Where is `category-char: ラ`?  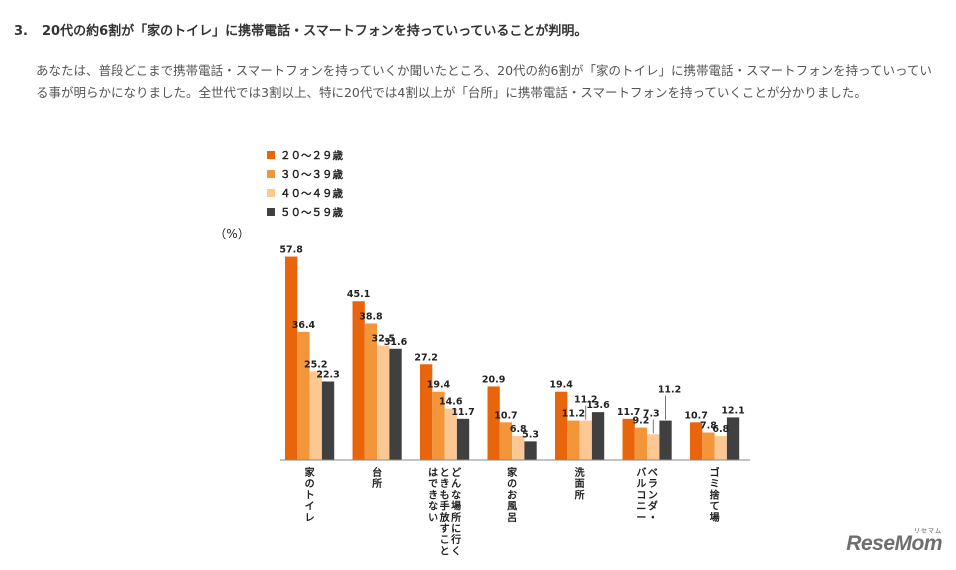 category-char: ラ is located at coordinates (653, 484).